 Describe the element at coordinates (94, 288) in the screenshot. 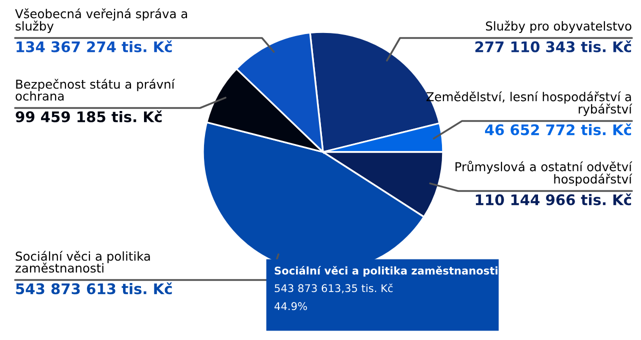

I see `data-label: 543 873 613 tis. Kč` at that location.